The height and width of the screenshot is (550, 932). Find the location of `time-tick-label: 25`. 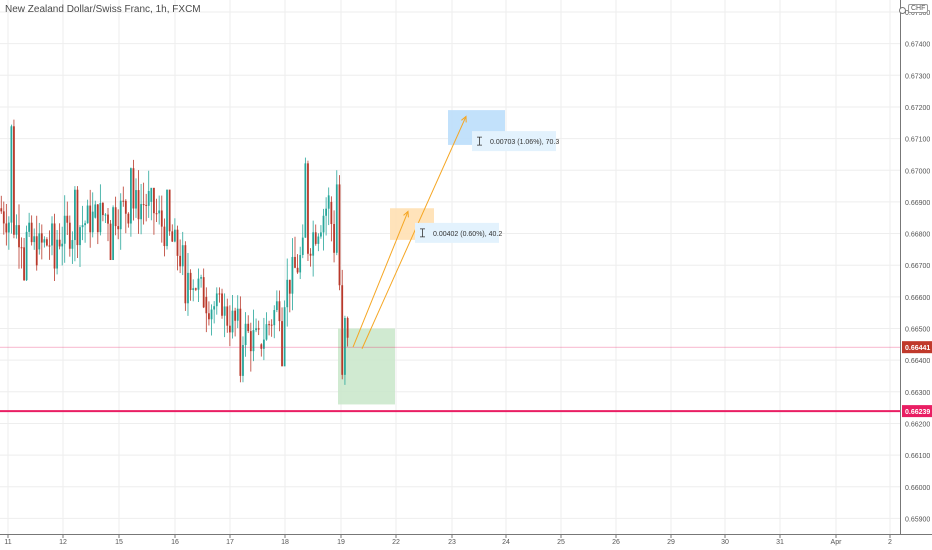

time-tick-label: 25 is located at coordinates (561, 542).